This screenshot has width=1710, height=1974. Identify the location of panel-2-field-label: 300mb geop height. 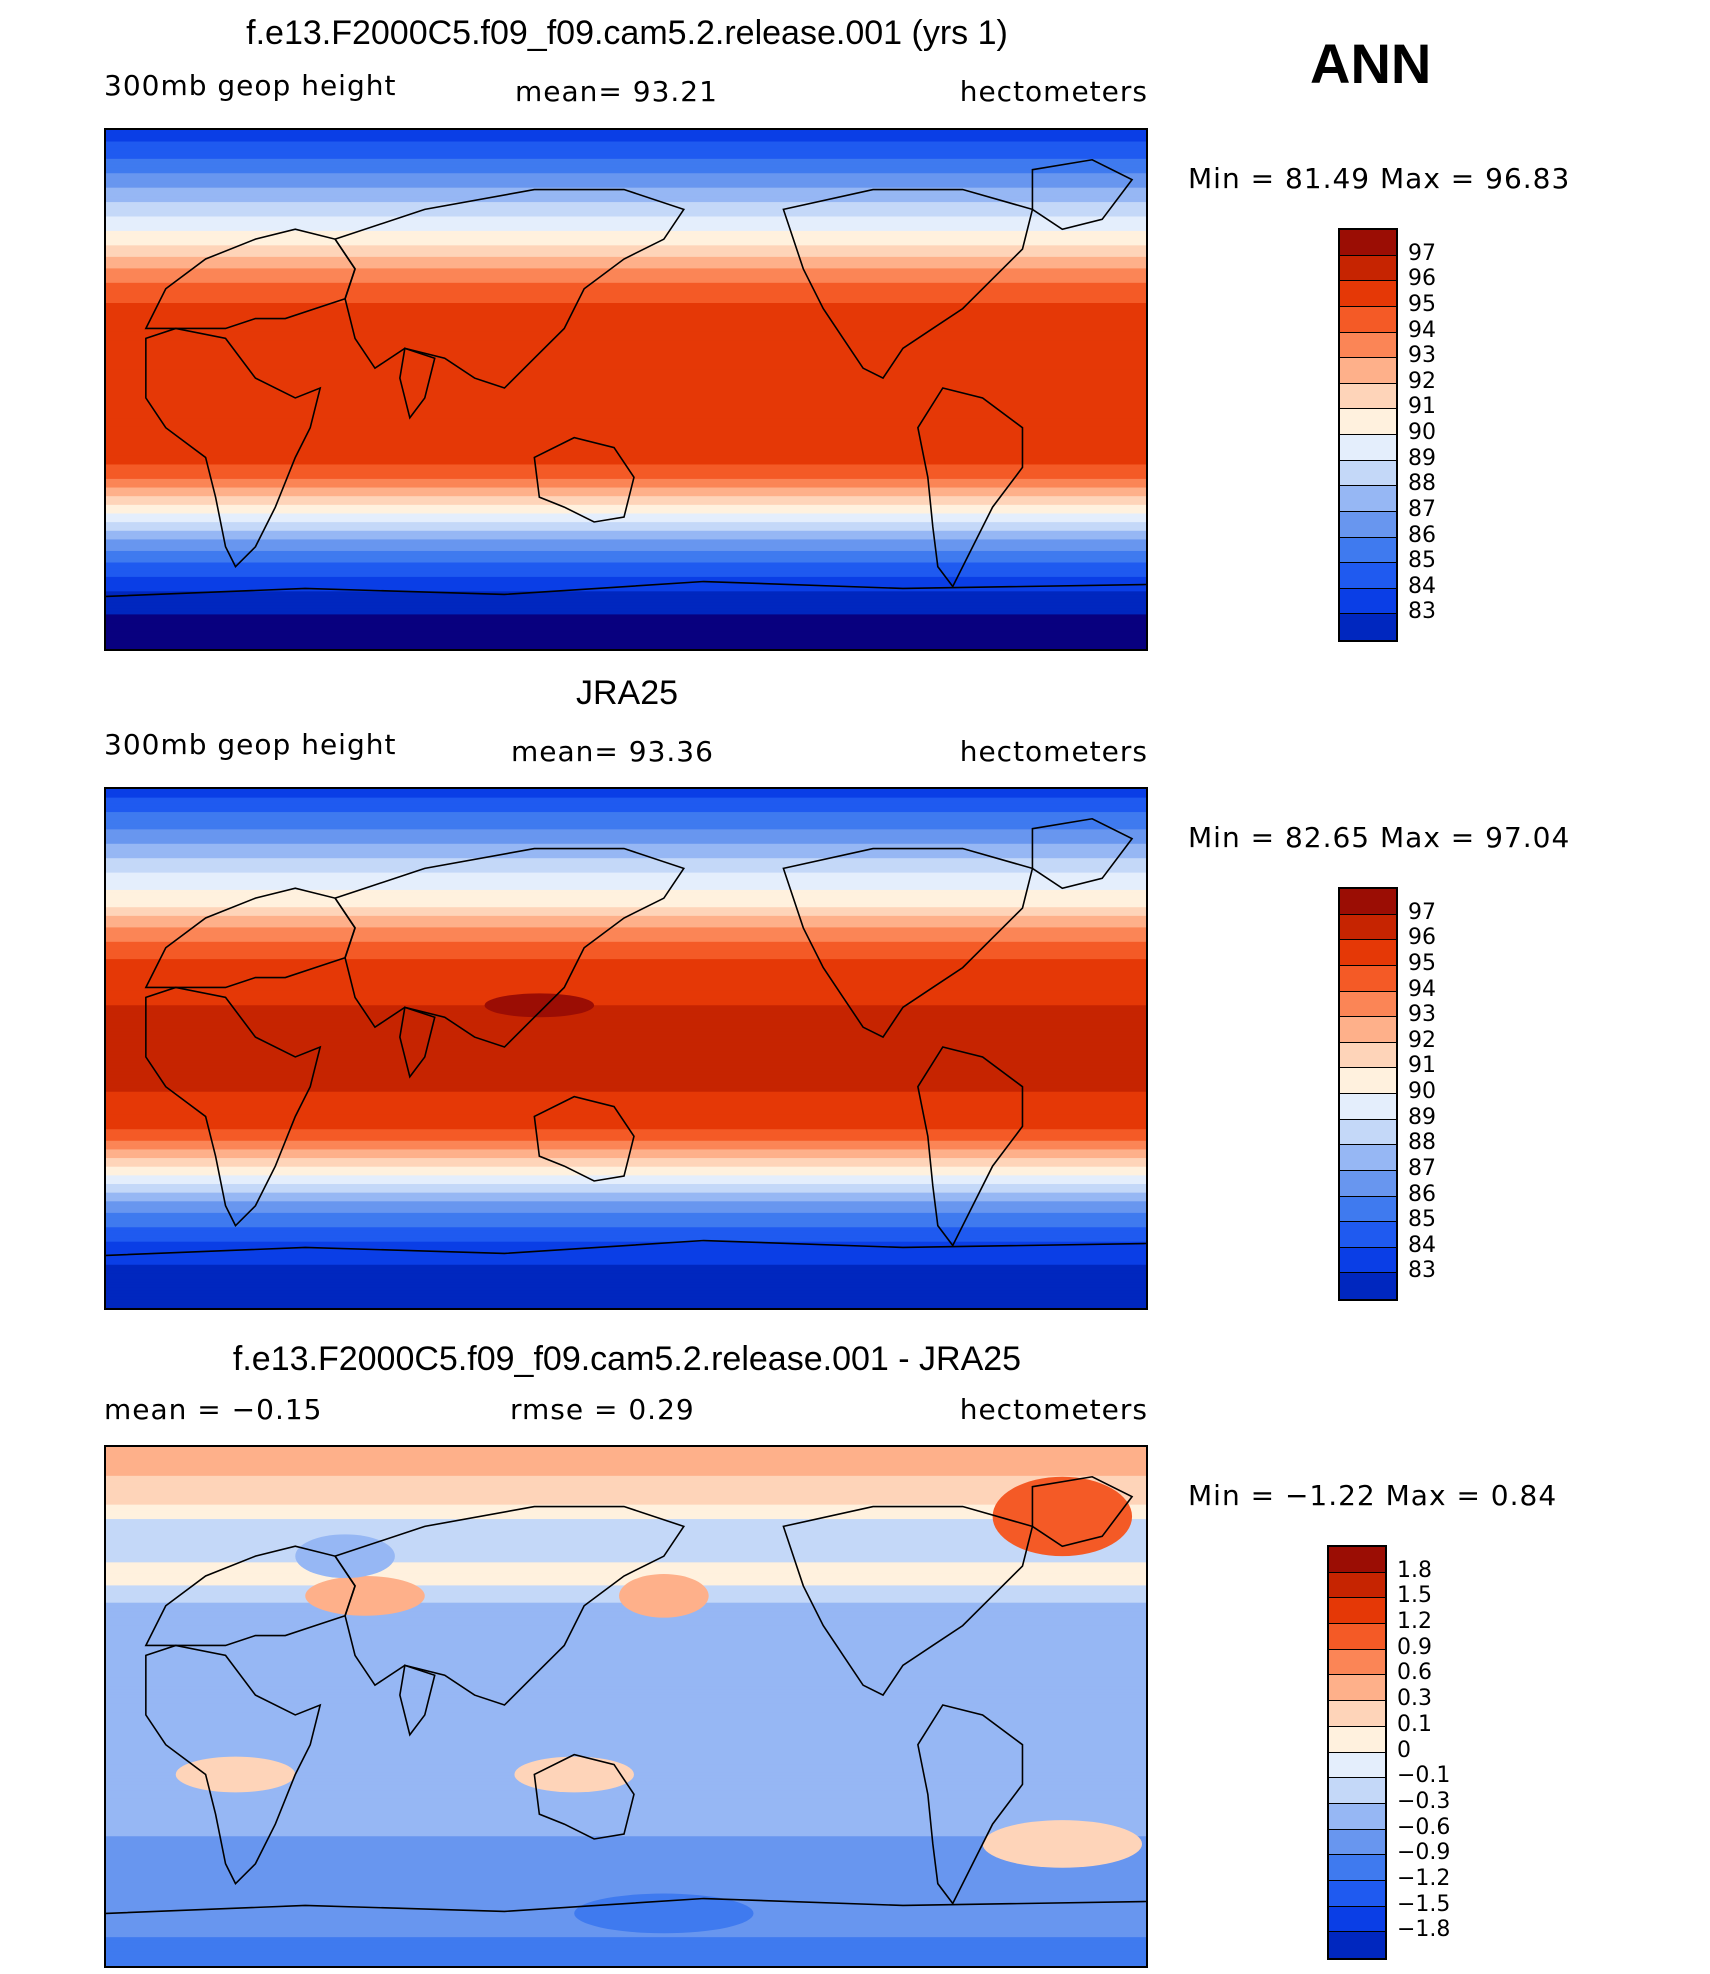
(250, 744).